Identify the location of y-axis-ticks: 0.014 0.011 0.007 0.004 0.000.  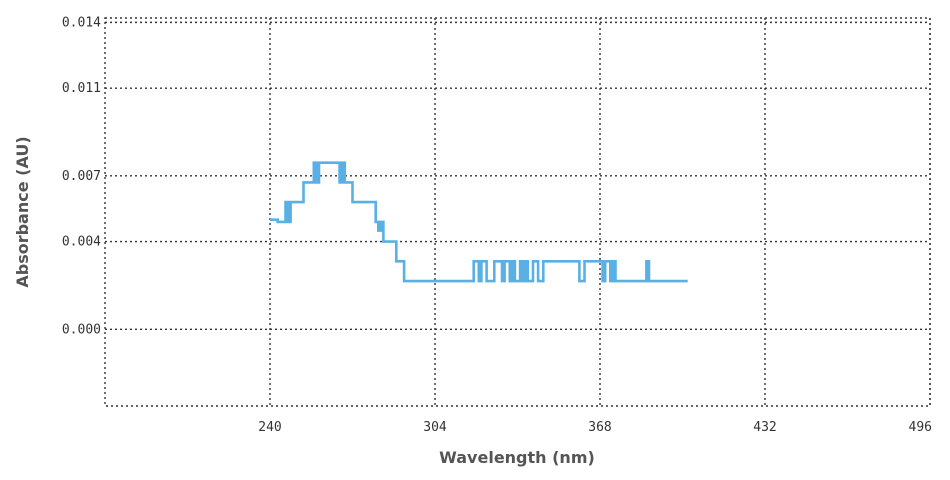
(81, 176).